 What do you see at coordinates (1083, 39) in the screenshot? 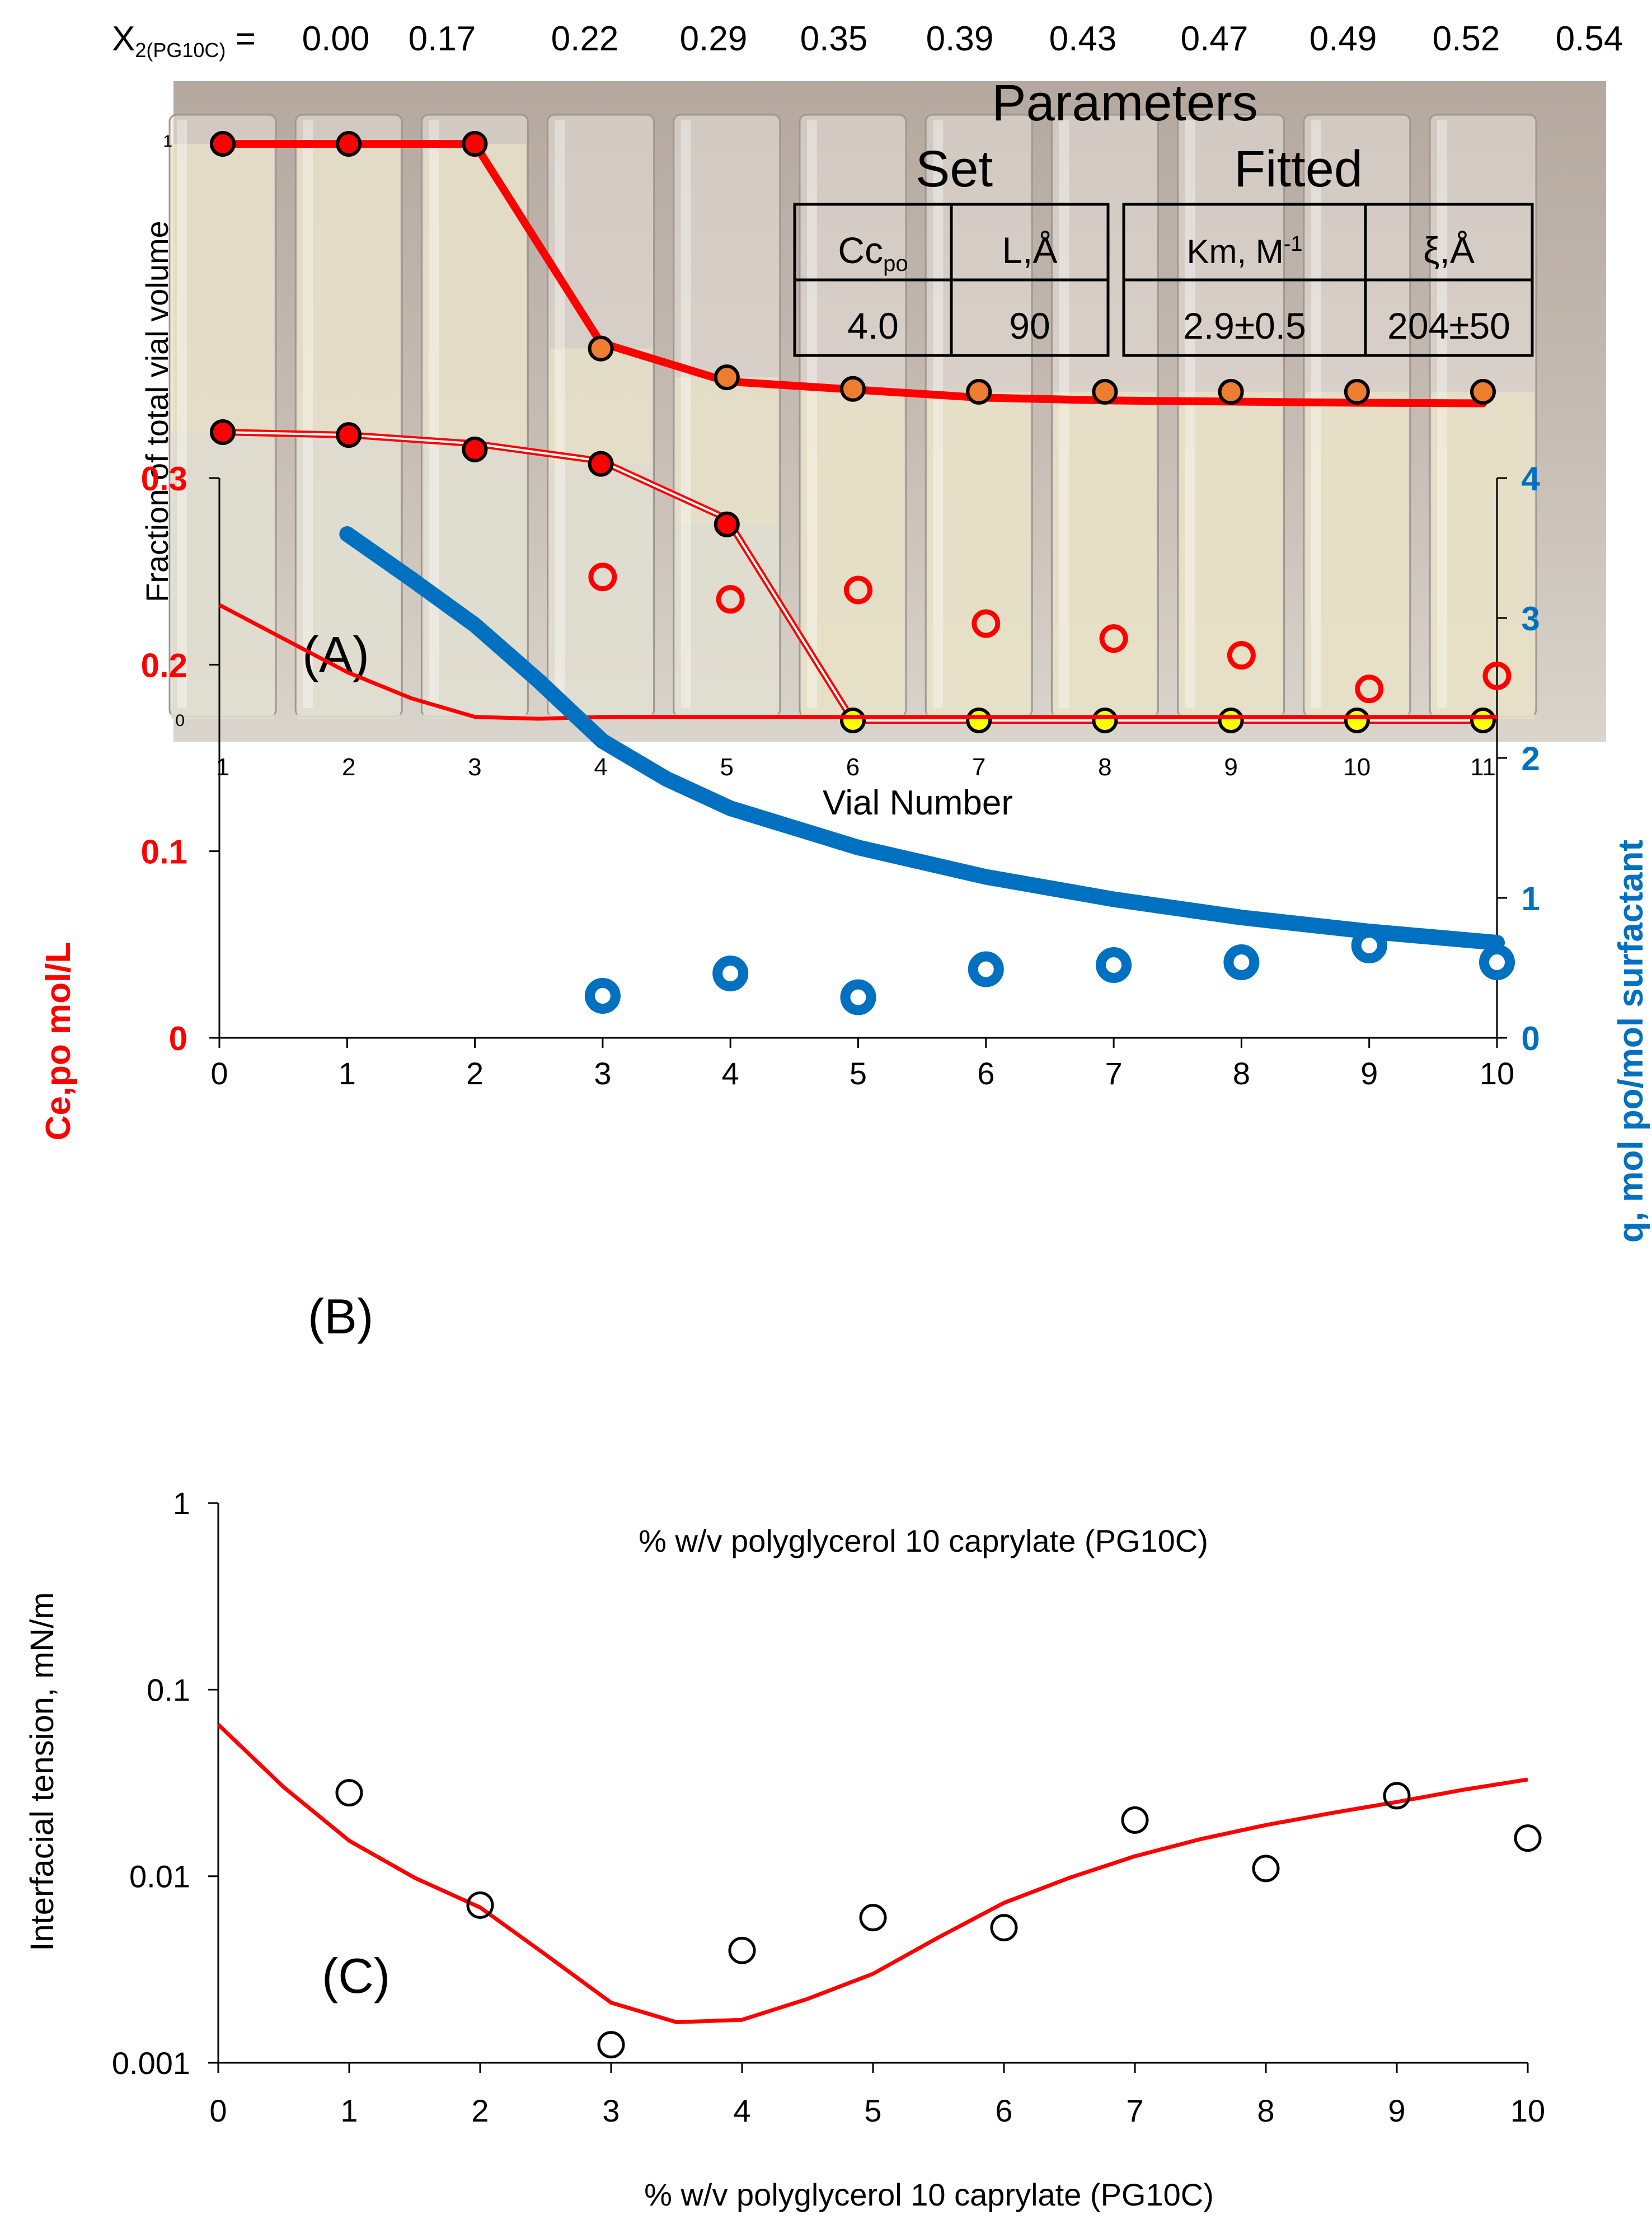
I see `x2-value: 0.43` at bounding box center [1083, 39].